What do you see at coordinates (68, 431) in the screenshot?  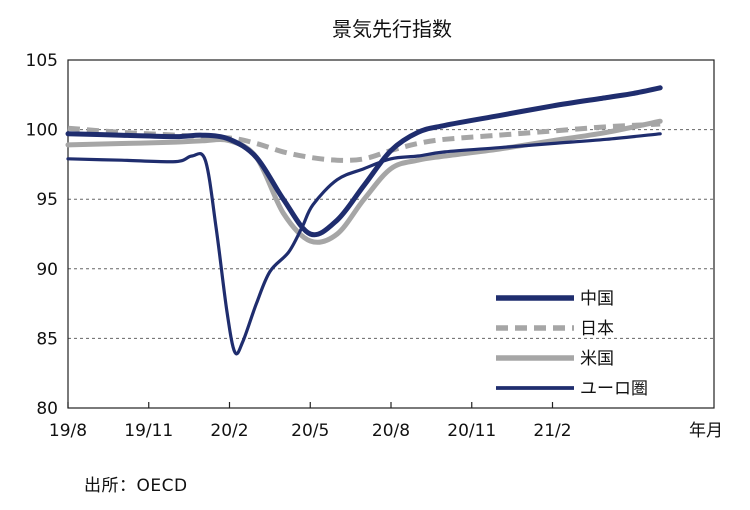 I see `x-tick-label: 19/8` at bounding box center [68, 431].